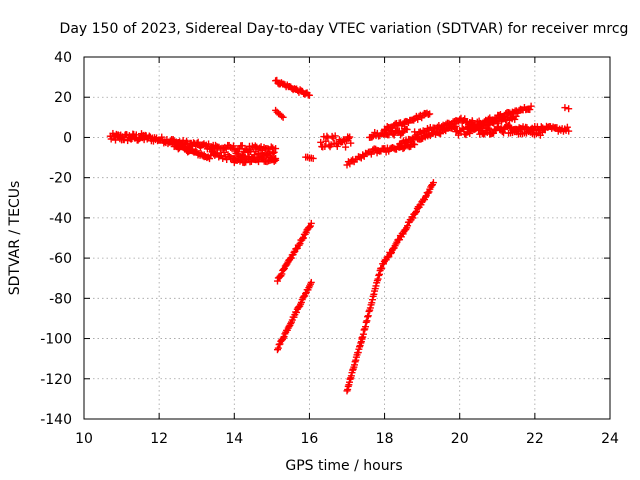 Image resolution: width=640 pixels, height=480 pixels. I want to click on y-tick-label: 20, so click(63, 98).